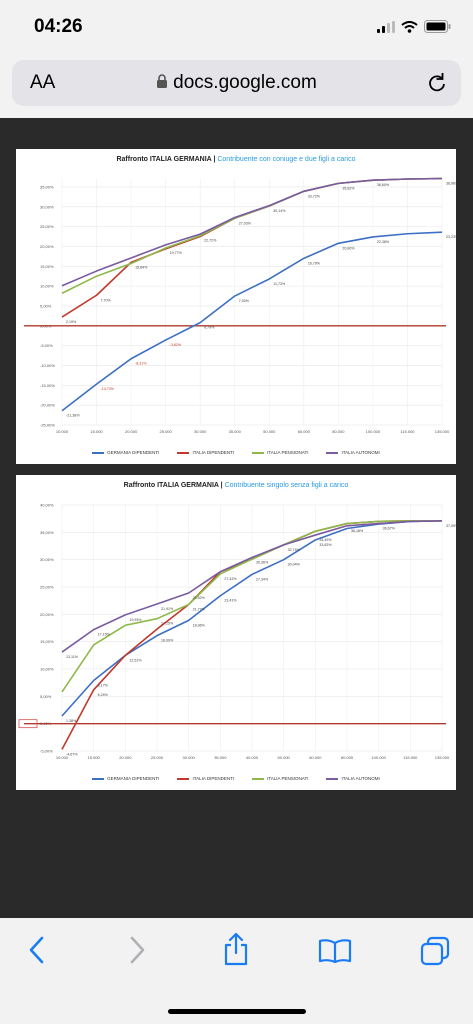 The width and height of the screenshot is (473, 1024). I want to click on data-label: 23,41%, so click(230, 601).